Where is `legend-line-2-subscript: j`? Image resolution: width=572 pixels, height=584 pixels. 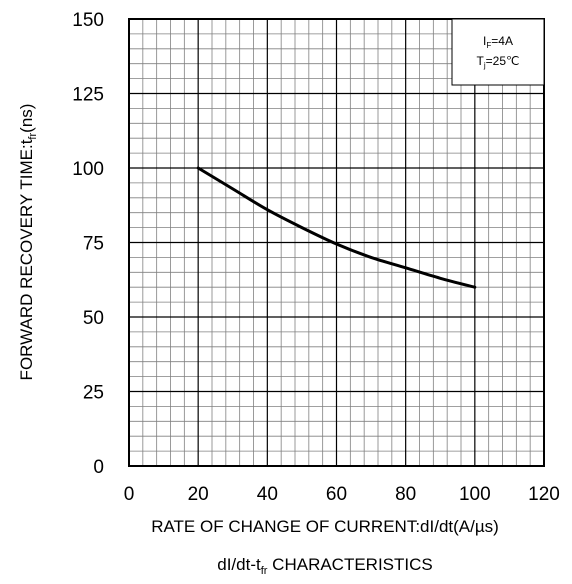
legend-line-2-subscript: j is located at coordinates (484, 65).